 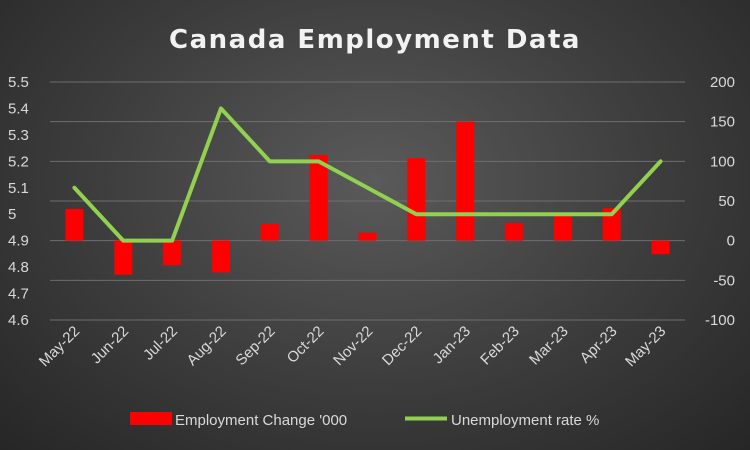 I want to click on secondary-y-axis: -100 -50 0 50 100 150 200, so click(x=720, y=201).